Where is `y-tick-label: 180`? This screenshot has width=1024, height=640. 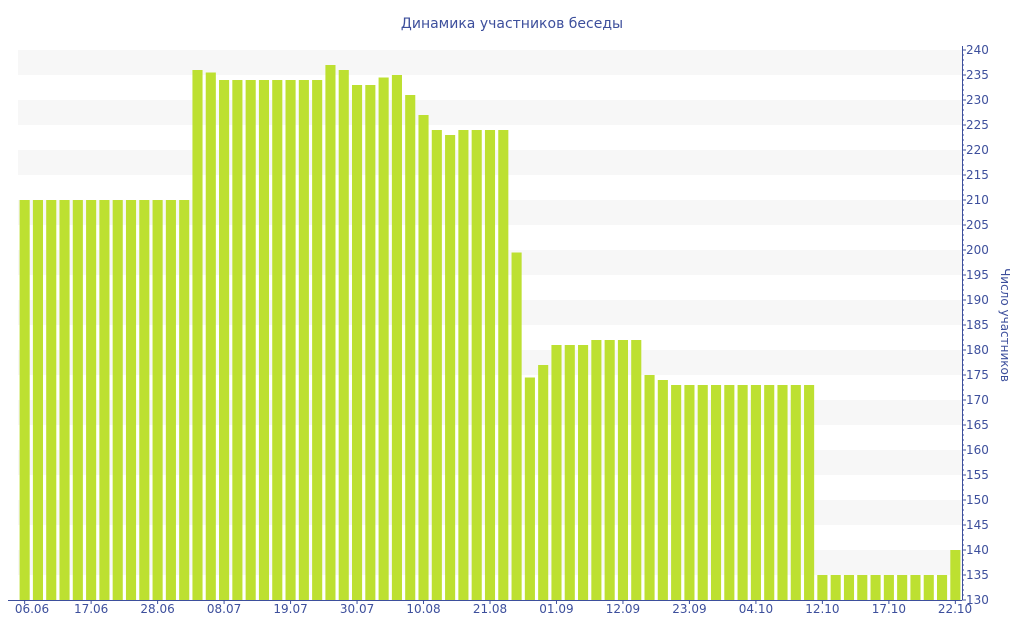
y-tick-label: 180 is located at coordinates (977, 350).